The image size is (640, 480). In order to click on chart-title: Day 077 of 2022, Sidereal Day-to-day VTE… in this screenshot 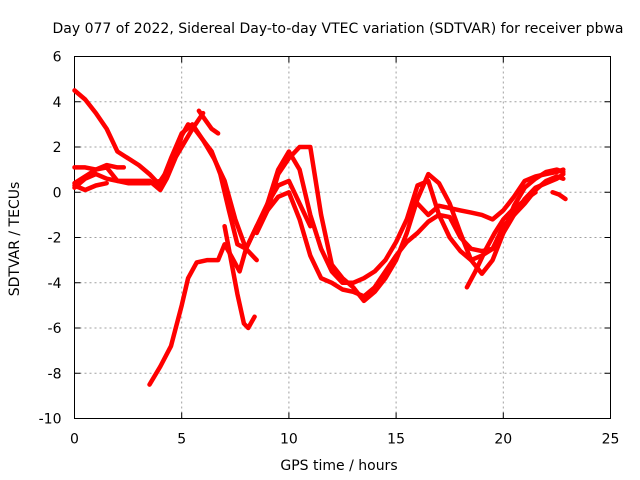, I will do `click(337, 29)`.